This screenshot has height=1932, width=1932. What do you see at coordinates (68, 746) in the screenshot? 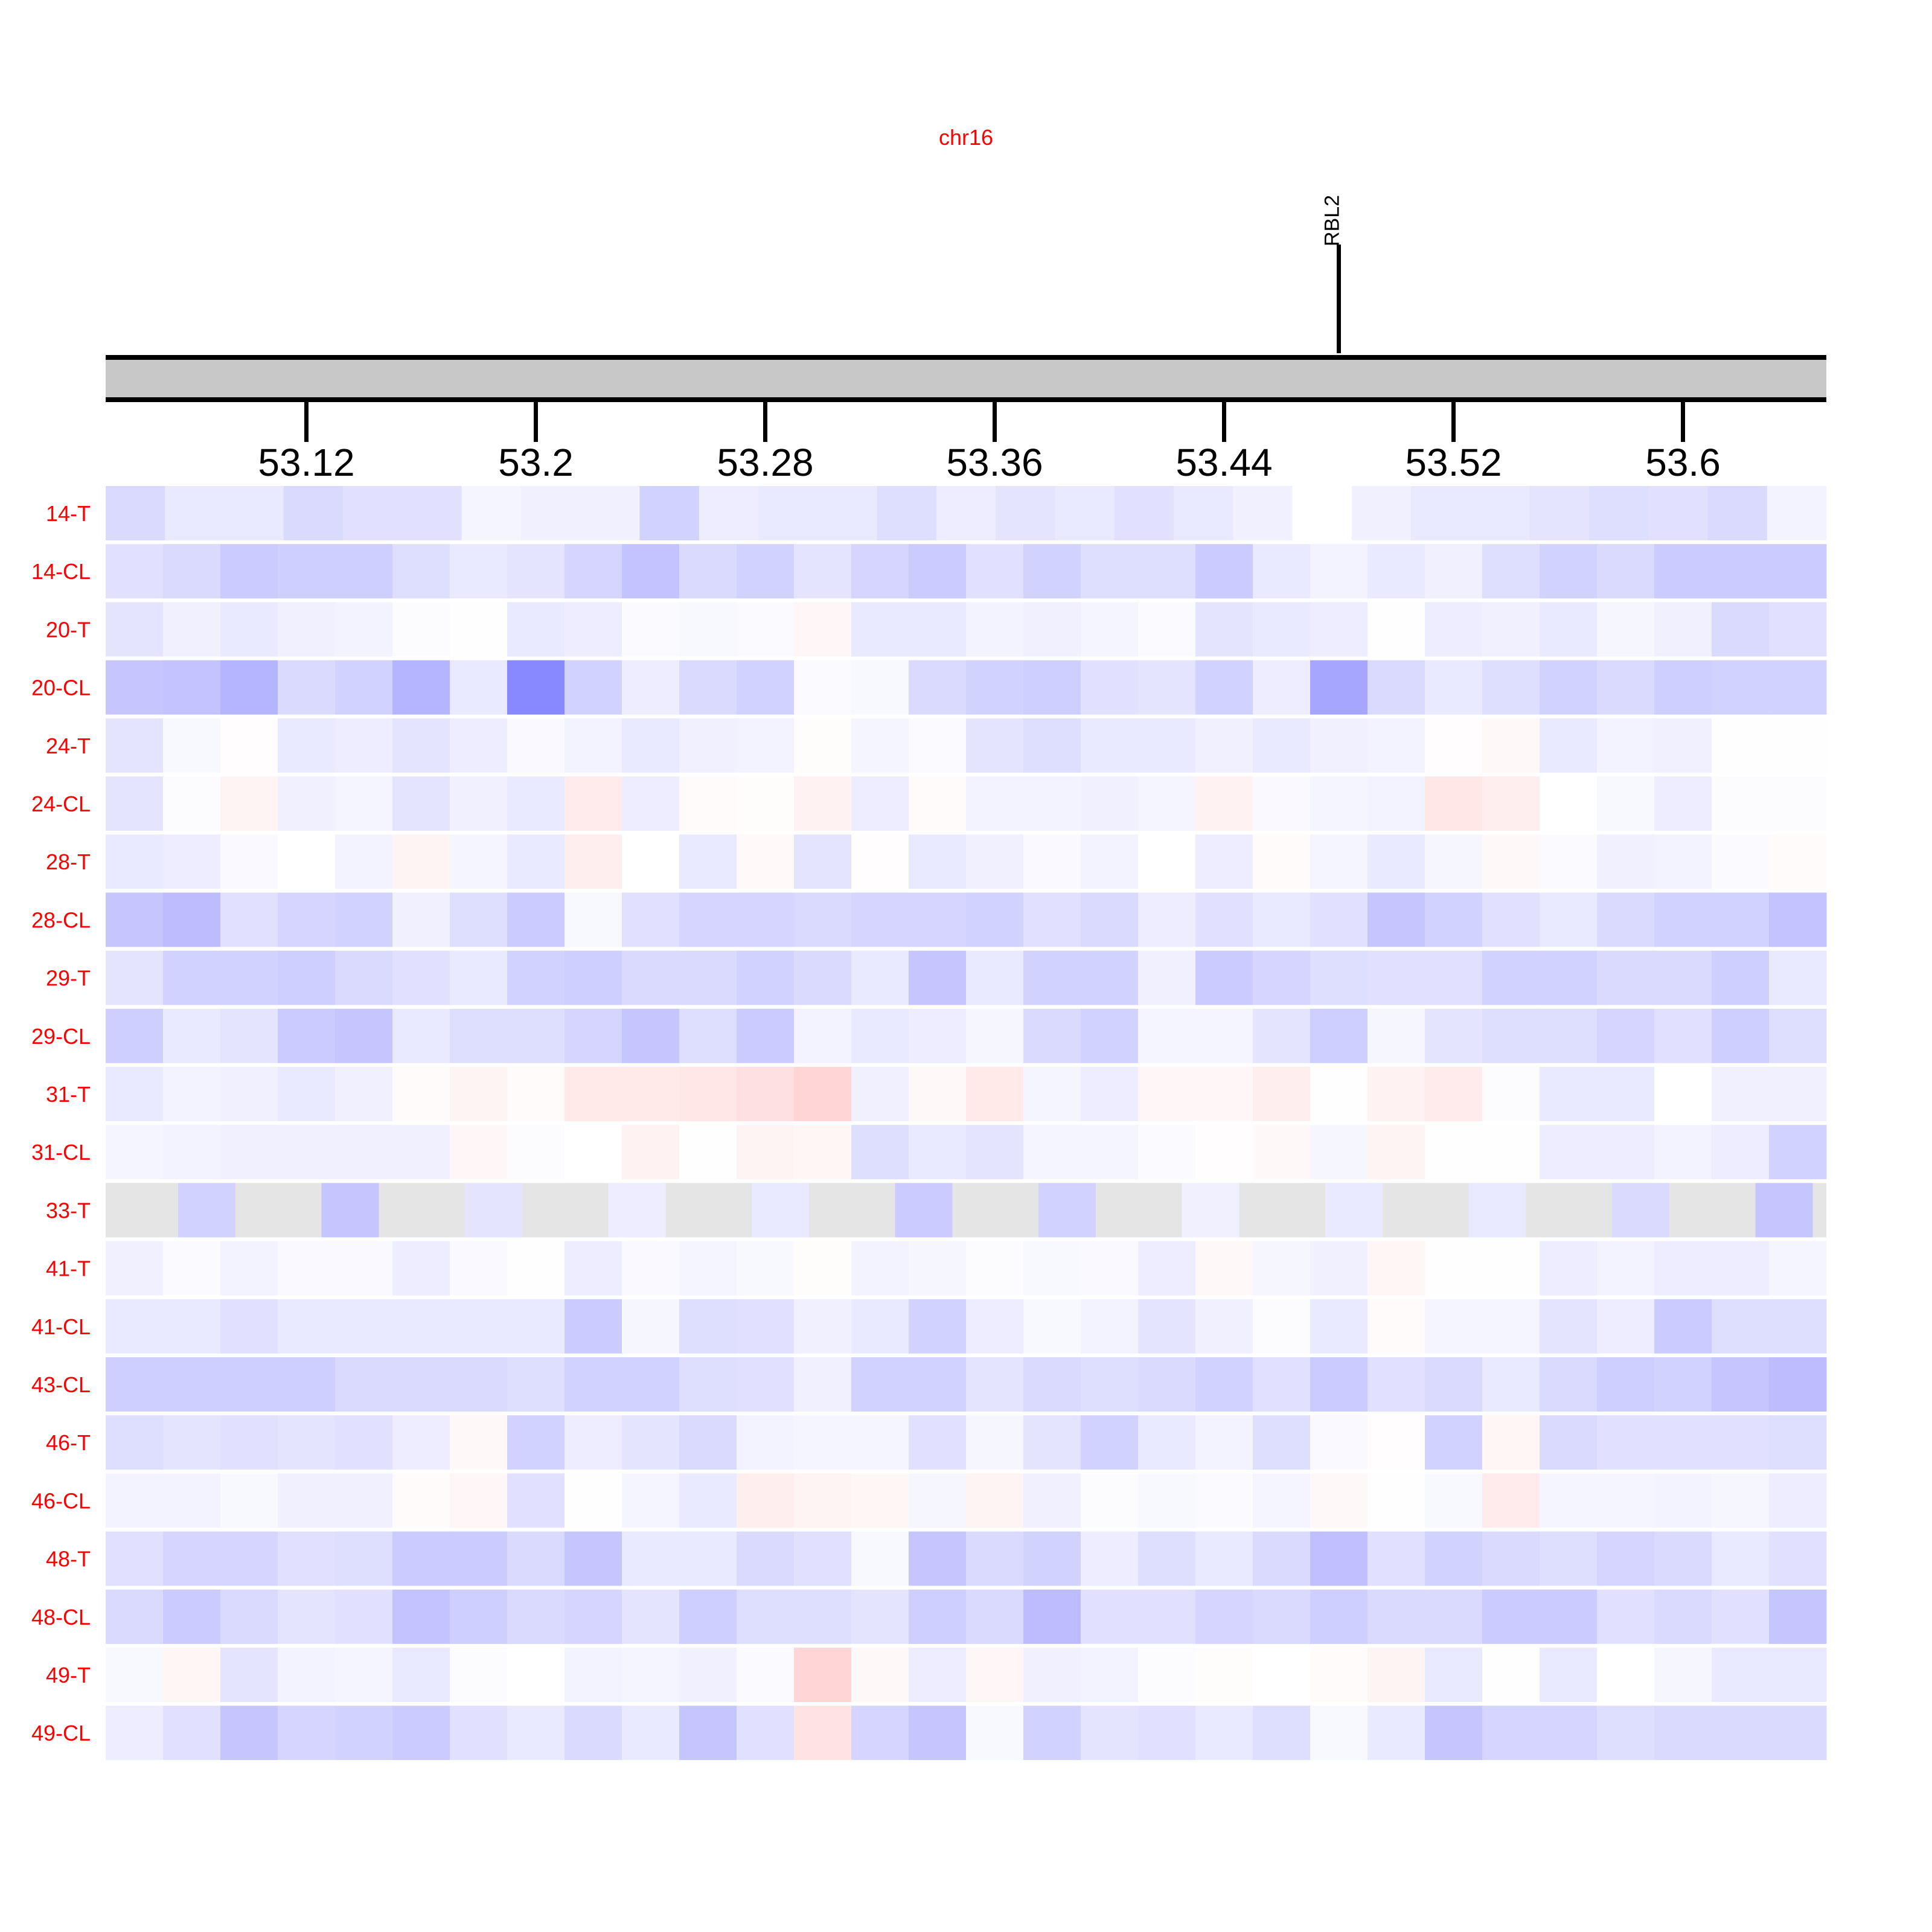
I see `row-label: 24-T` at bounding box center [68, 746].